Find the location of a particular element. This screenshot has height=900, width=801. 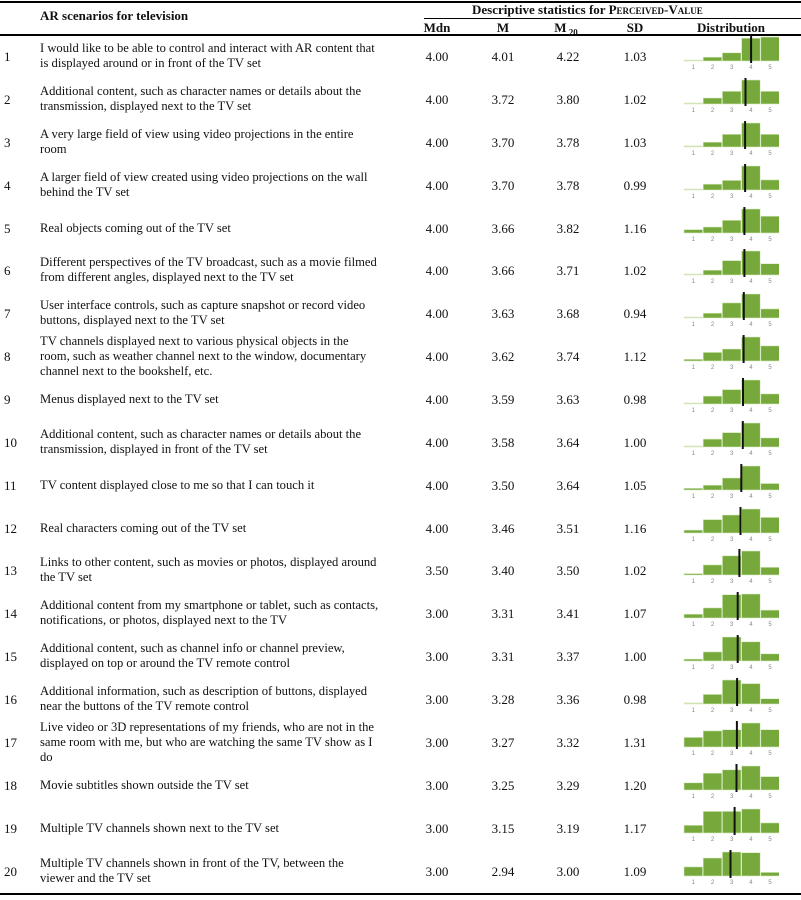

stat-m: 3.66 is located at coordinates (503, 228).